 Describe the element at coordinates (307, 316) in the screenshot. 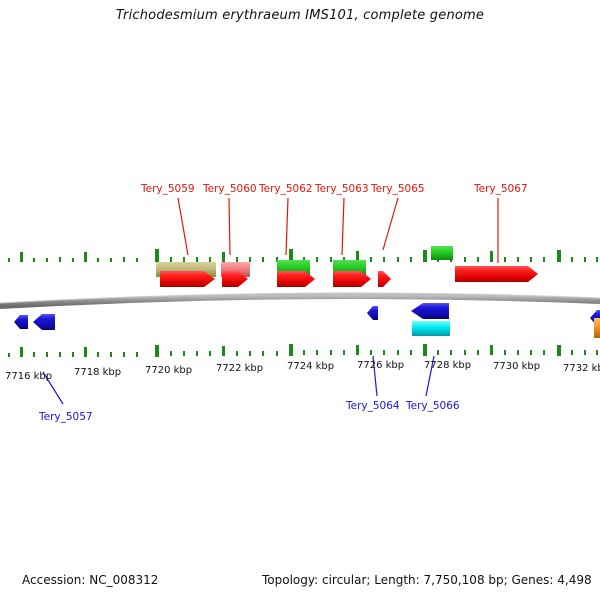

I see `reverse-strand-genes` at that location.